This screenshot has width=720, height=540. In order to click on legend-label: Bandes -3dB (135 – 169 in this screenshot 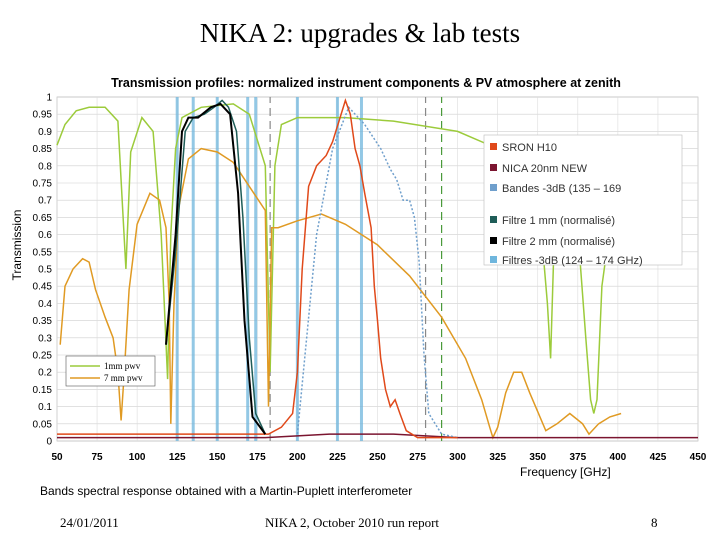, I will do `click(561, 189)`.